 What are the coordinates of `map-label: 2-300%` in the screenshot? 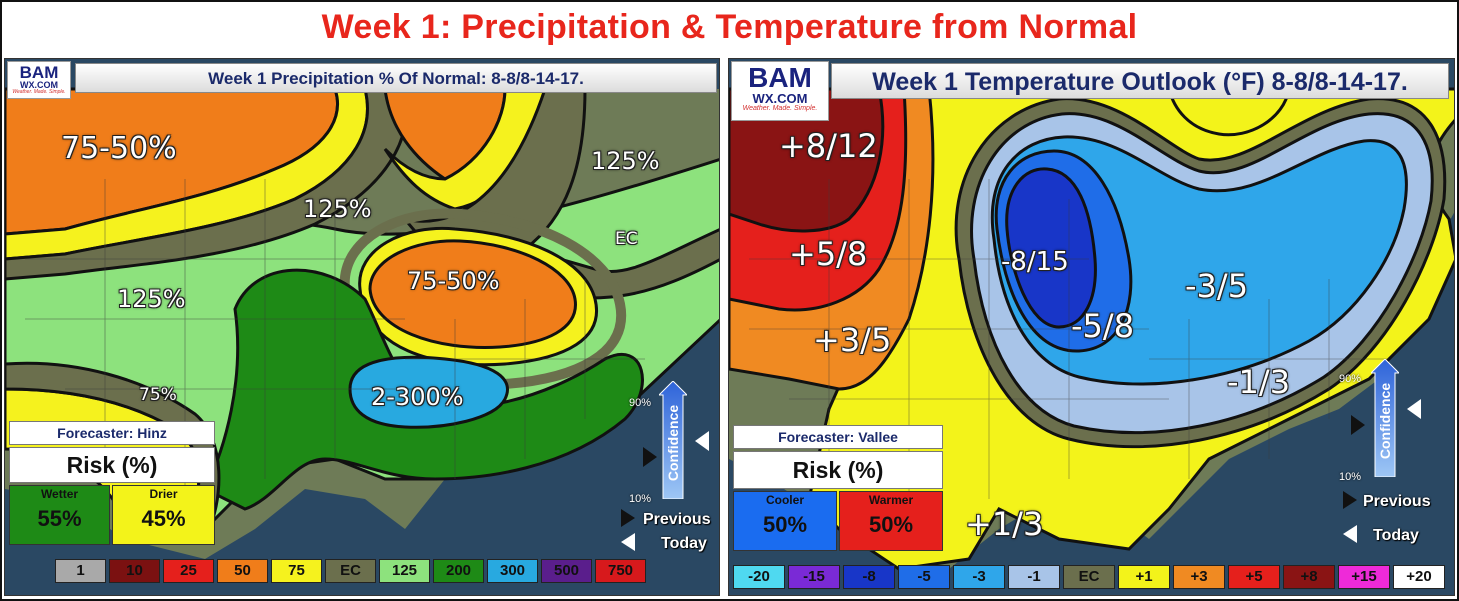 It's located at (417, 397).